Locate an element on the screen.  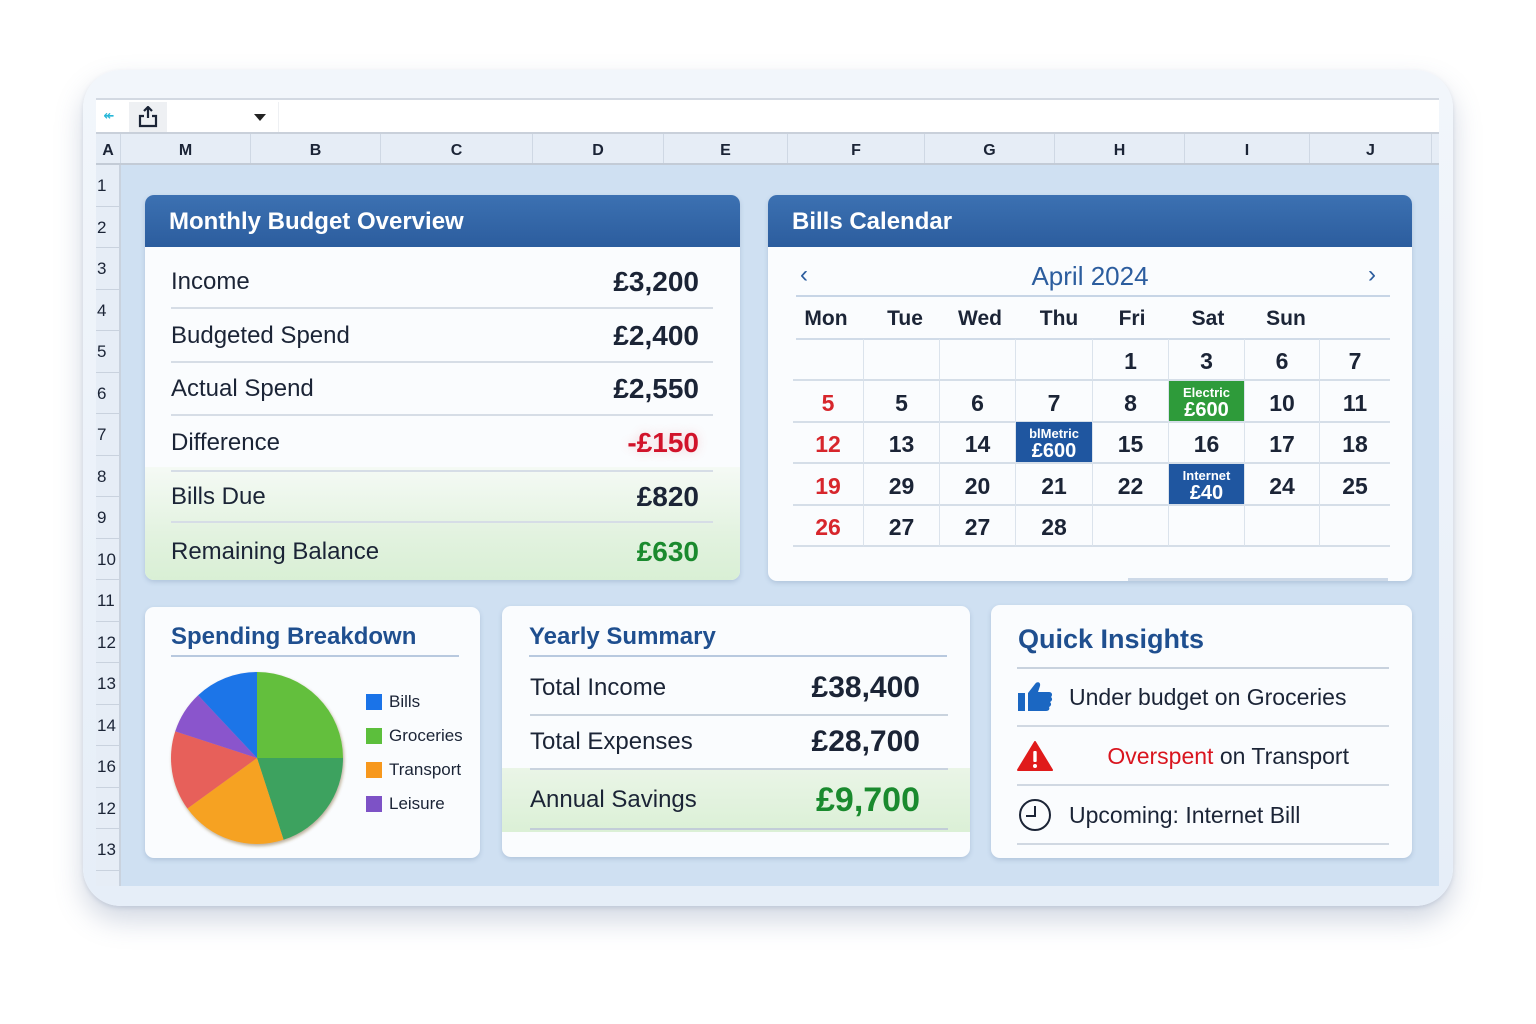
calendar-day: 18 is located at coordinates (1355, 443).